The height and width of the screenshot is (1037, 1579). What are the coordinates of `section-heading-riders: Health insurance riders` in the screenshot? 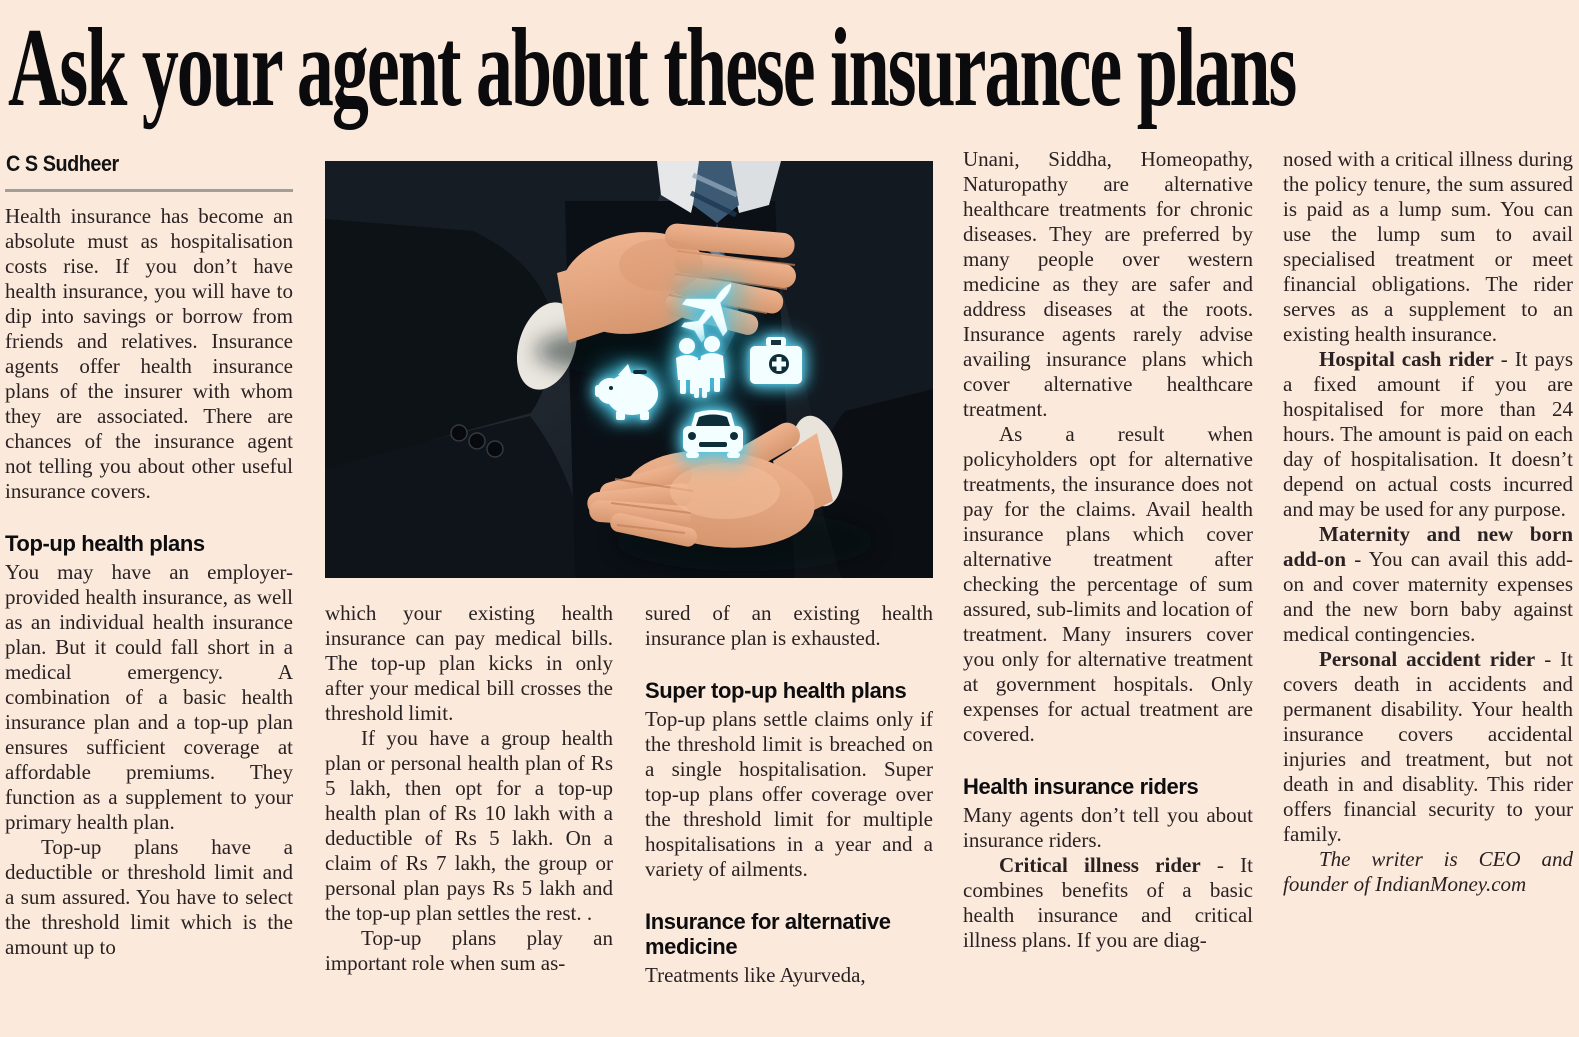 It's located at (1081, 786).